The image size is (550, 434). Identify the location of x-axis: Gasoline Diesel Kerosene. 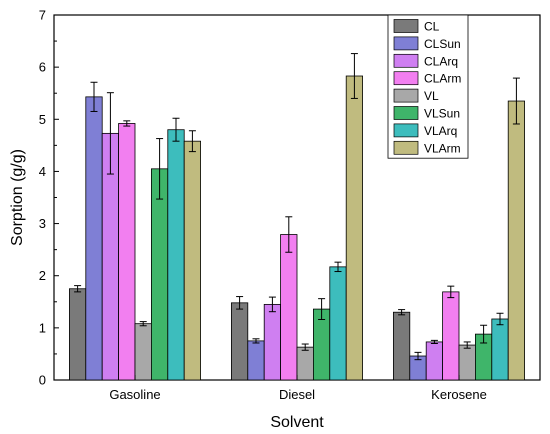
(298, 388).